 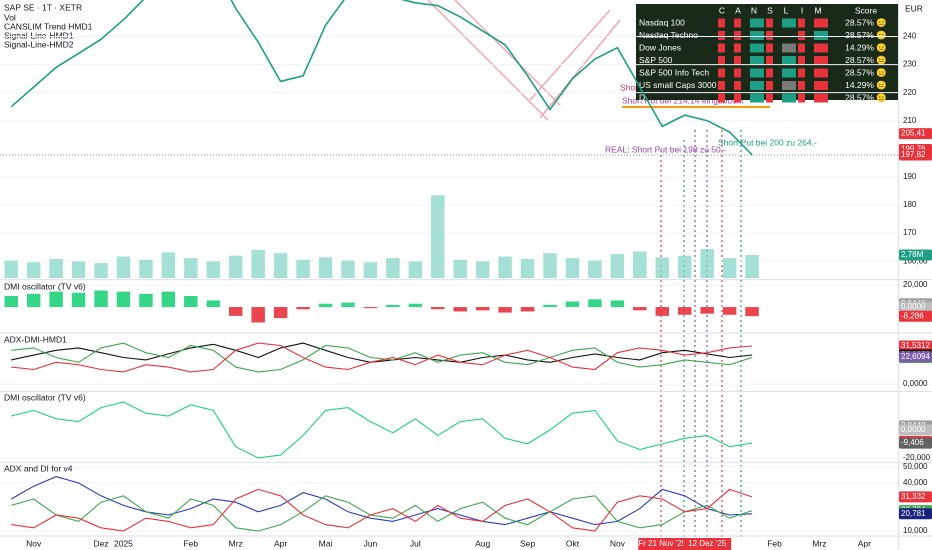 What do you see at coordinates (915, 466) in the screenshot?
I see `y-tick-label: 50,000` at bounding box center [915, 466].